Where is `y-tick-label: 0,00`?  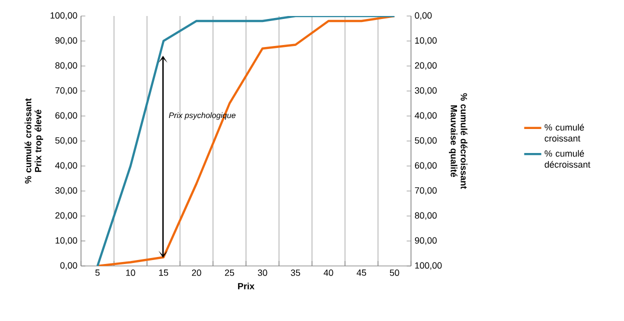 y-tick-label: 0,00 is located at coordinates (69, 266).